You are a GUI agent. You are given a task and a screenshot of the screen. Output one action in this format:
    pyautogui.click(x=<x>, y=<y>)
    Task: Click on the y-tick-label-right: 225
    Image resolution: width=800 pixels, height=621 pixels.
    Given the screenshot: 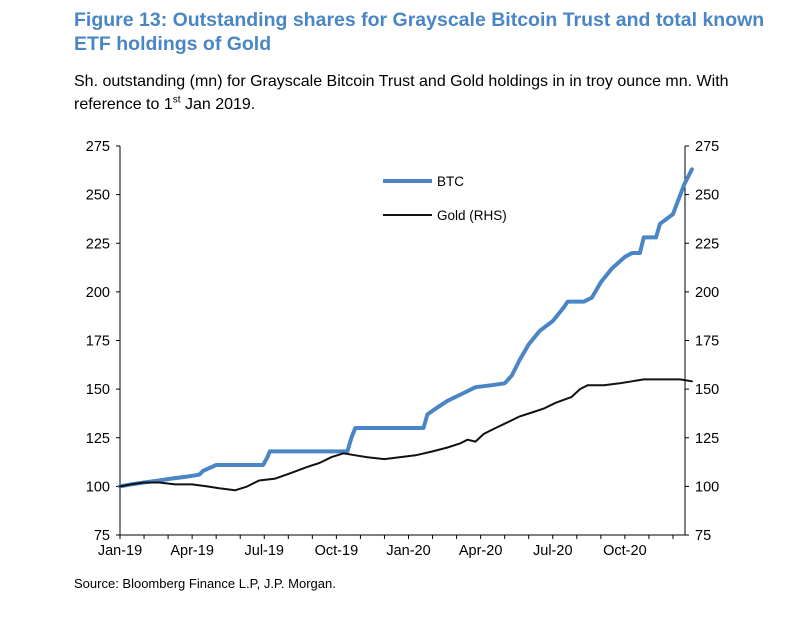 What is the action you would take?
    pyautogui.click(x=707, y=244)
    